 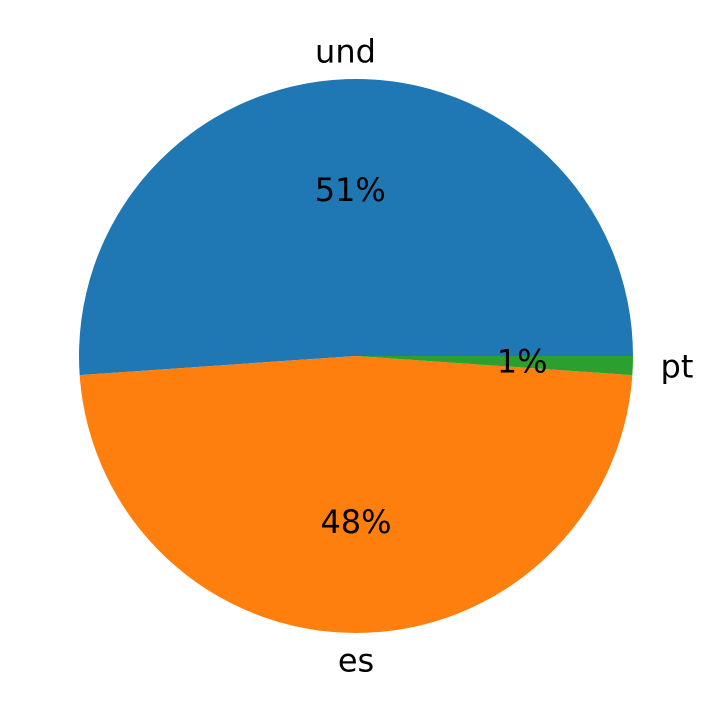 What do you see at coordinates (356, 661) in the screenshot?
I see `slice-label-es: es` at bounding box center [356, 661].